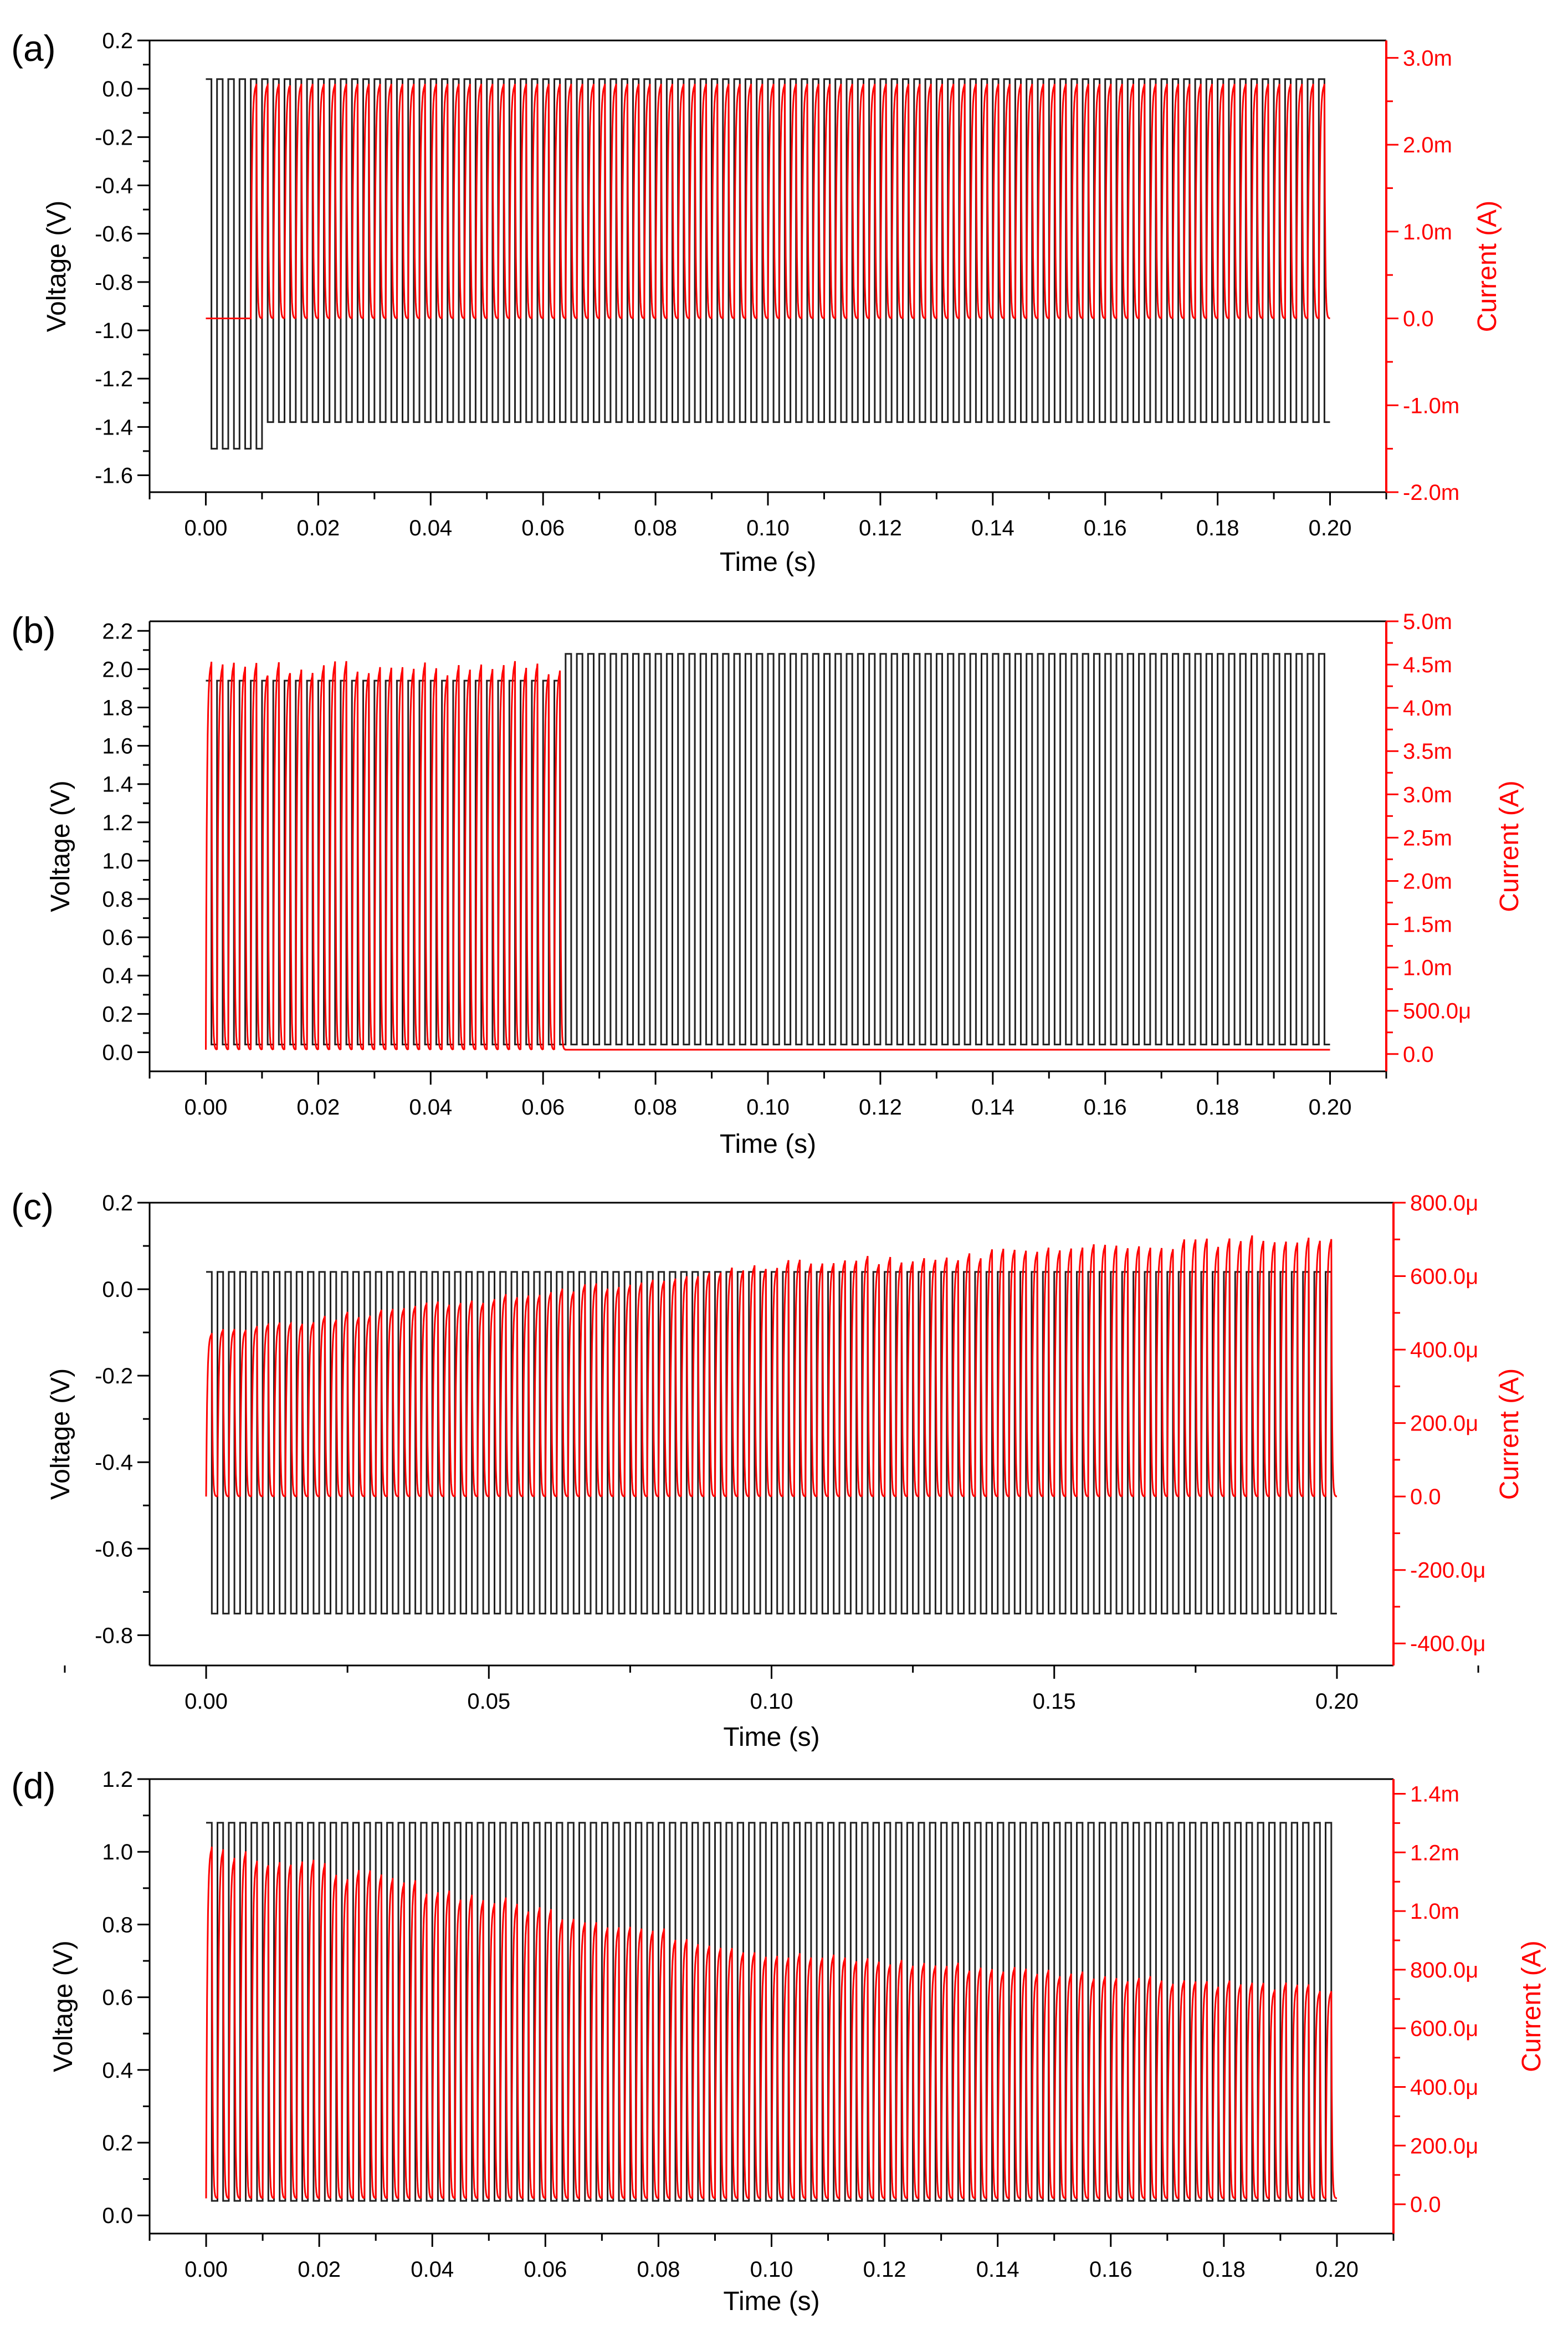  I want to click on left-y-tick-label: -0.4, so click(114, 185).